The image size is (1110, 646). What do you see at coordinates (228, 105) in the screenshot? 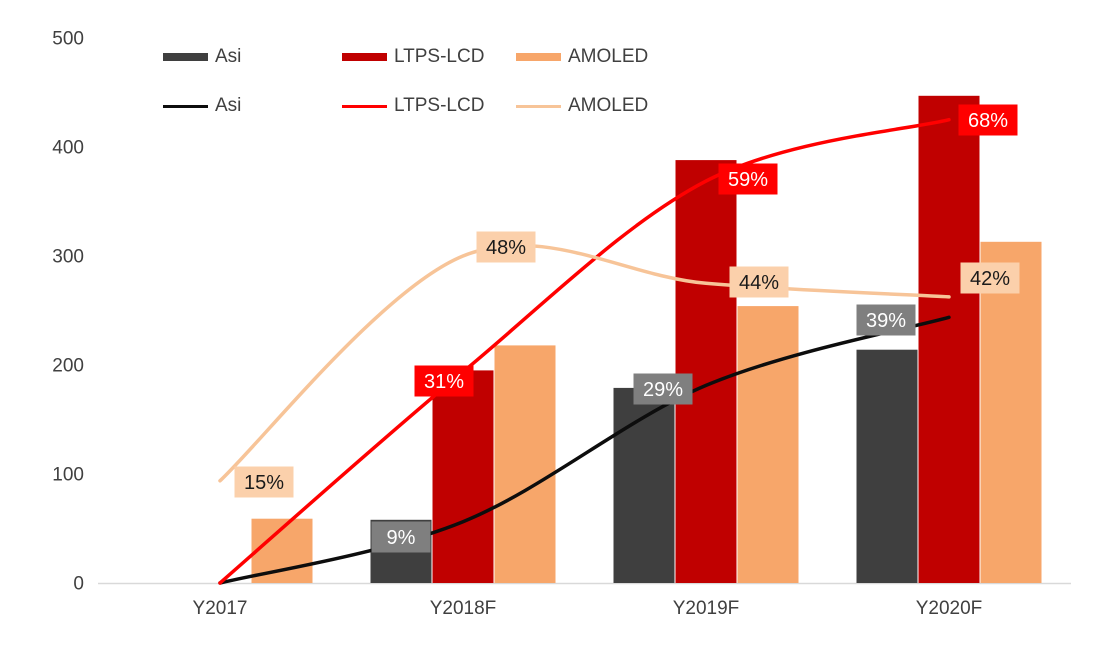
I see `legend-label-asi-line: Asi` at bounding box center [228, 105].